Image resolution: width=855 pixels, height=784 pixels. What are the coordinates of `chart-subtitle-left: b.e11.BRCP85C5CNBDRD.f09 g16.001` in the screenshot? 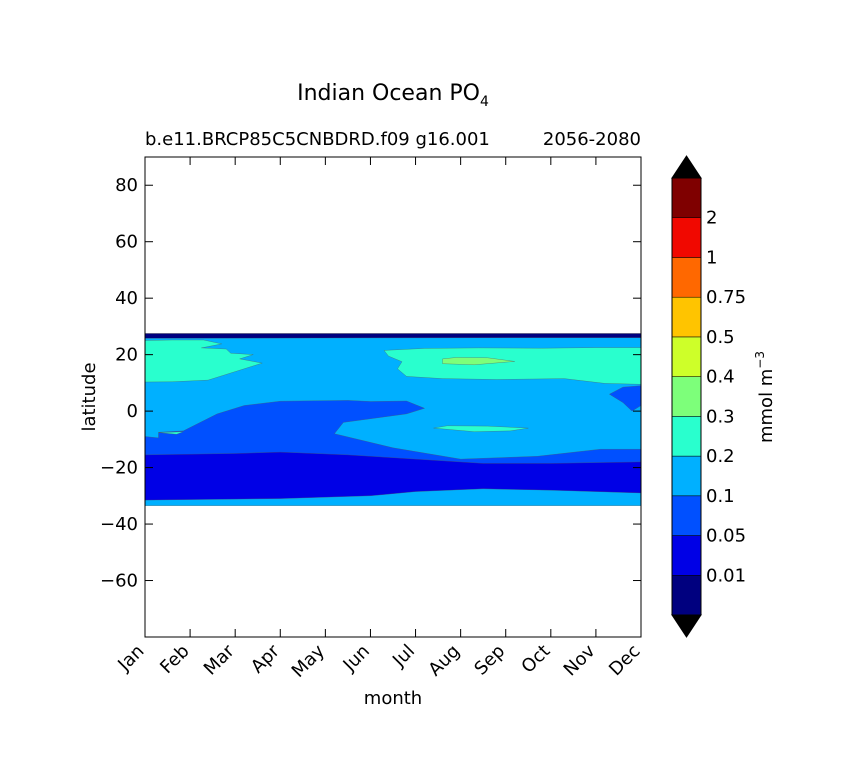 It's located at (317, 139).